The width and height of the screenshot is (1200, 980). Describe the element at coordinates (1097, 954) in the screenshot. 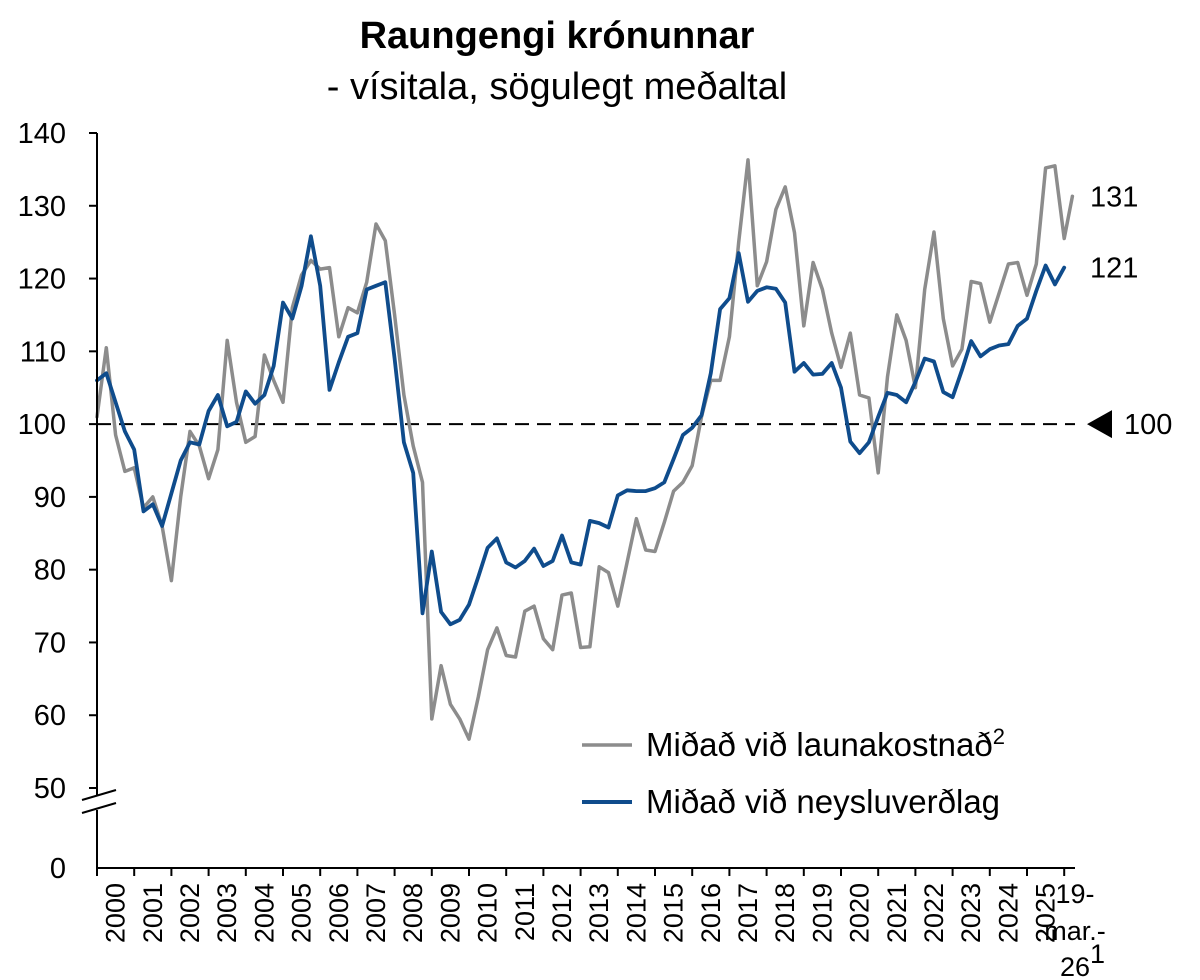

I see `x-last-tick-footnote: 1` at that location.